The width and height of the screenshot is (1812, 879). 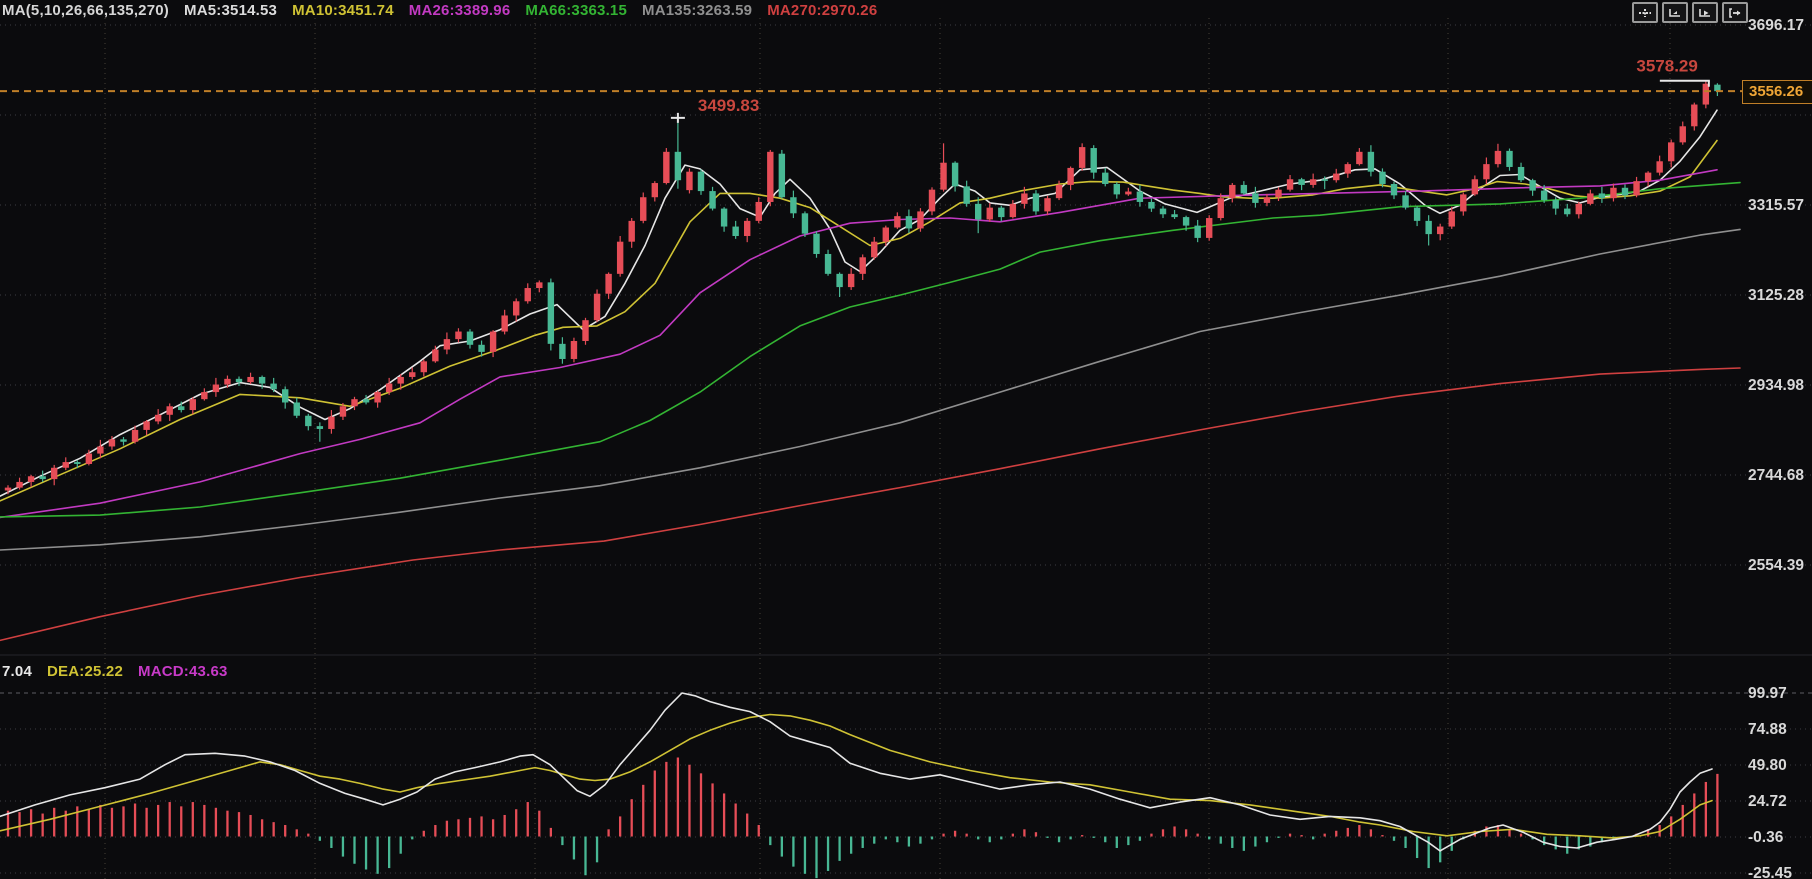 What do you see at coordinates (86, 10) in the screenshot?
I see `ma-legend-item: MA(5,10,26,66,135,270)` at bounding box center [86, 10].